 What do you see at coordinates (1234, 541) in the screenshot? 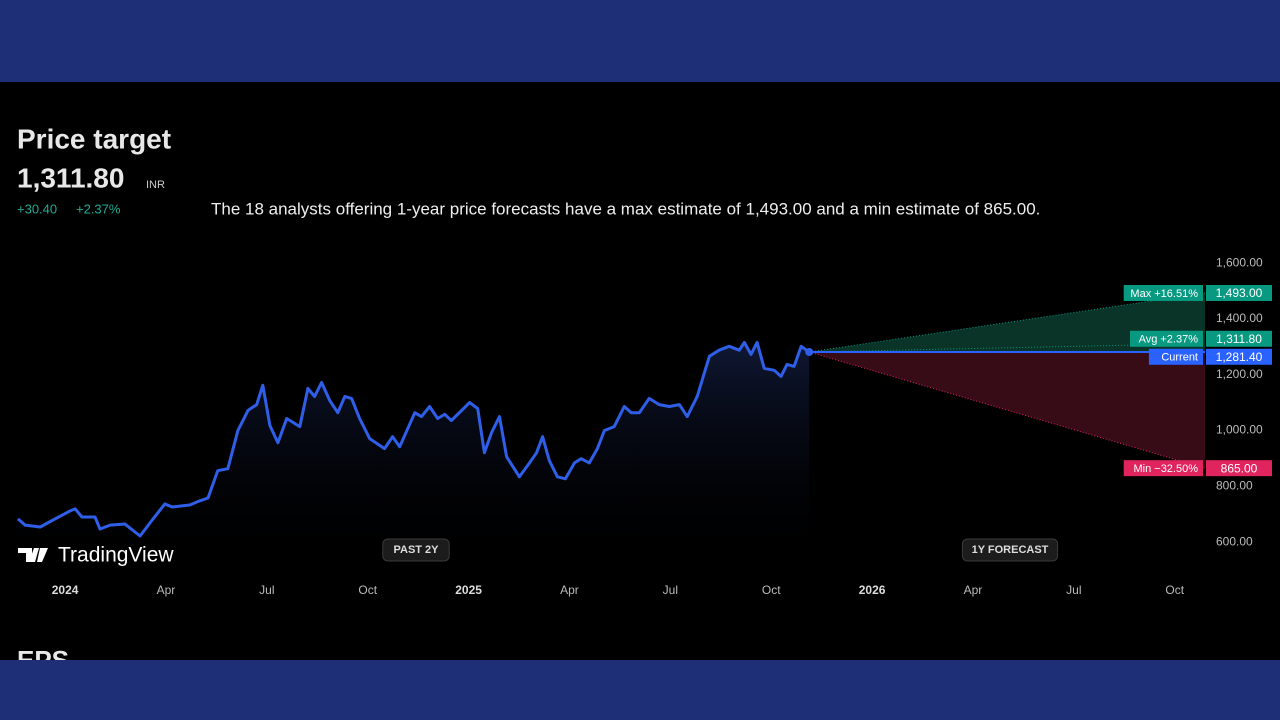
I see `y-tick-label: 600.00` at bounding box center [1234, 541].